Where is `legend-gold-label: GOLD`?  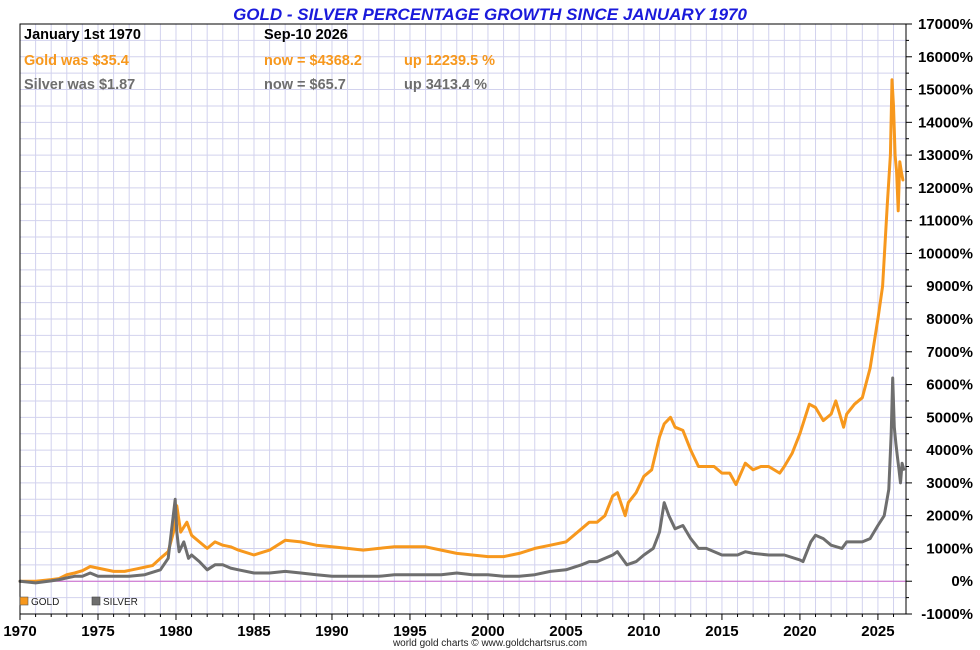 legend-gold-label: GOLD is located at coordinates (45, 602).